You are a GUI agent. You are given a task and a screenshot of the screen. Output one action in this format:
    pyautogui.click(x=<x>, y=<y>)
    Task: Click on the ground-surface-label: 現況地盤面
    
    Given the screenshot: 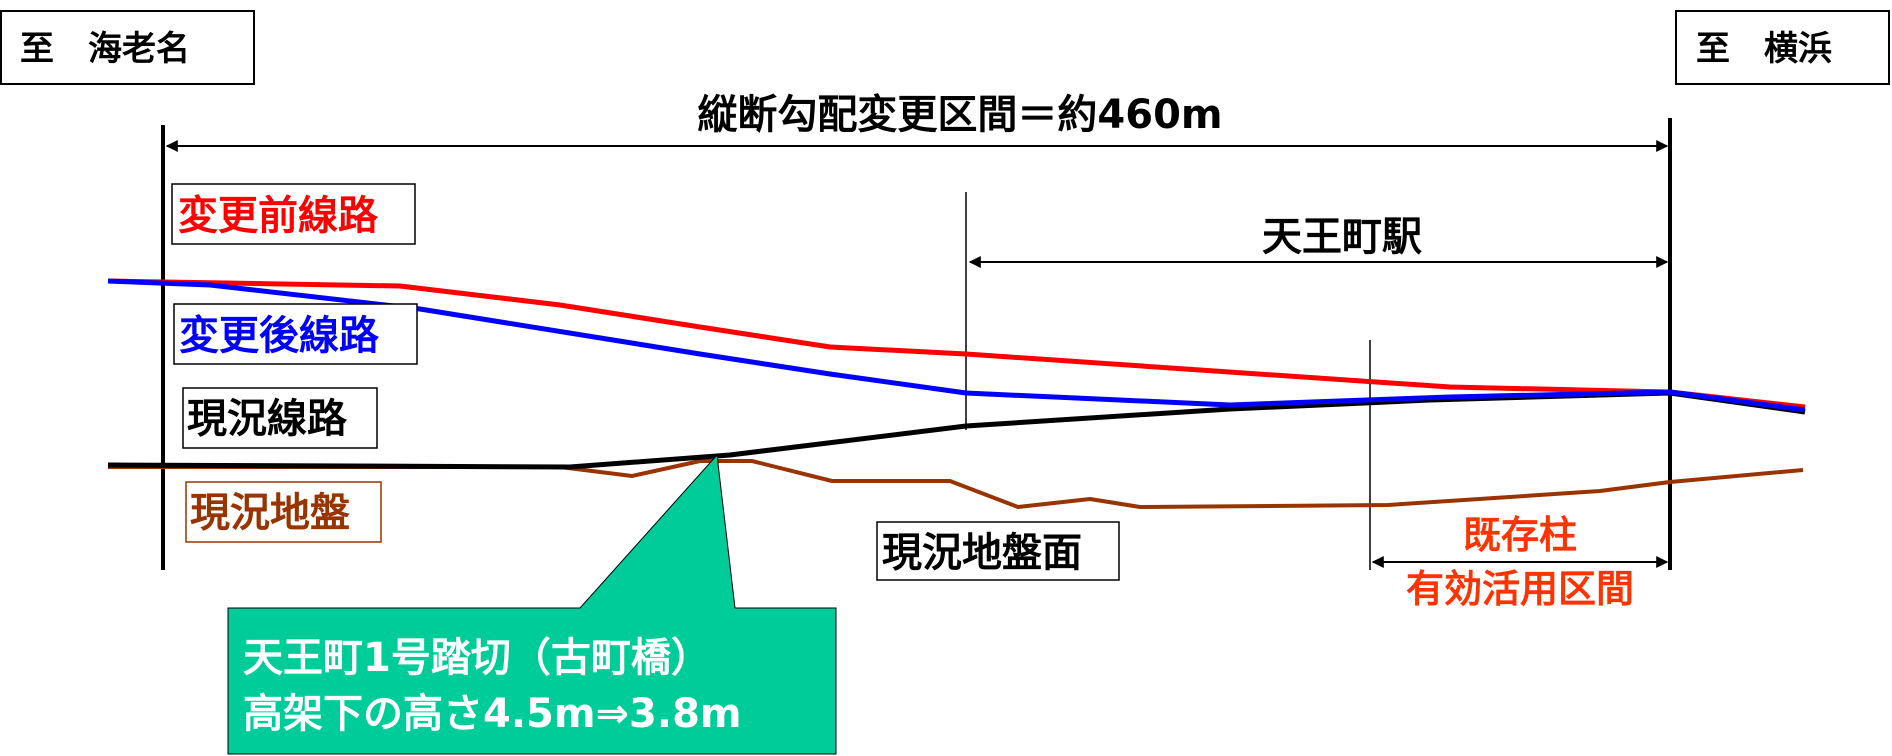 What is the action you would take?
    pyautogui.click(x=982, y=553)
    